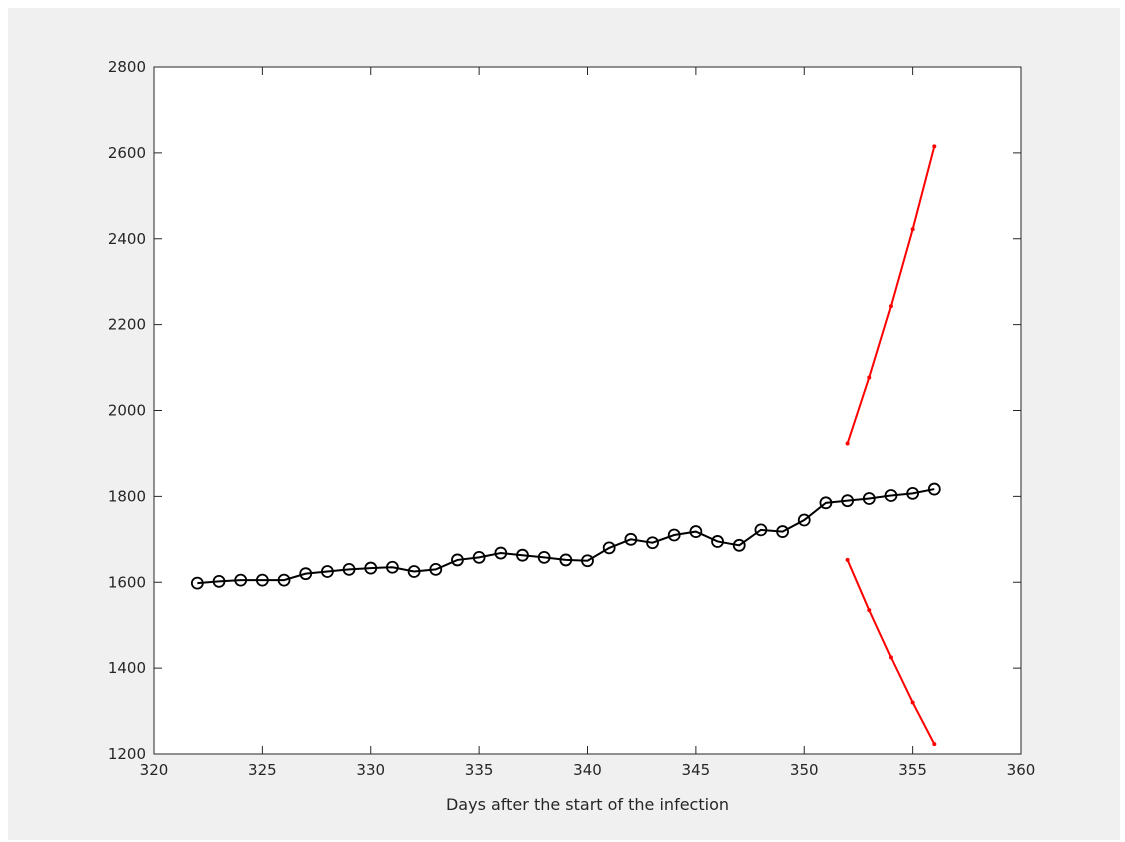 This screenshot has height=842, width=1125. What do you see at coordinates (127, 325) in the screenshot?
I see `y-tick-label: 2200` at bounding box center [127, 325].